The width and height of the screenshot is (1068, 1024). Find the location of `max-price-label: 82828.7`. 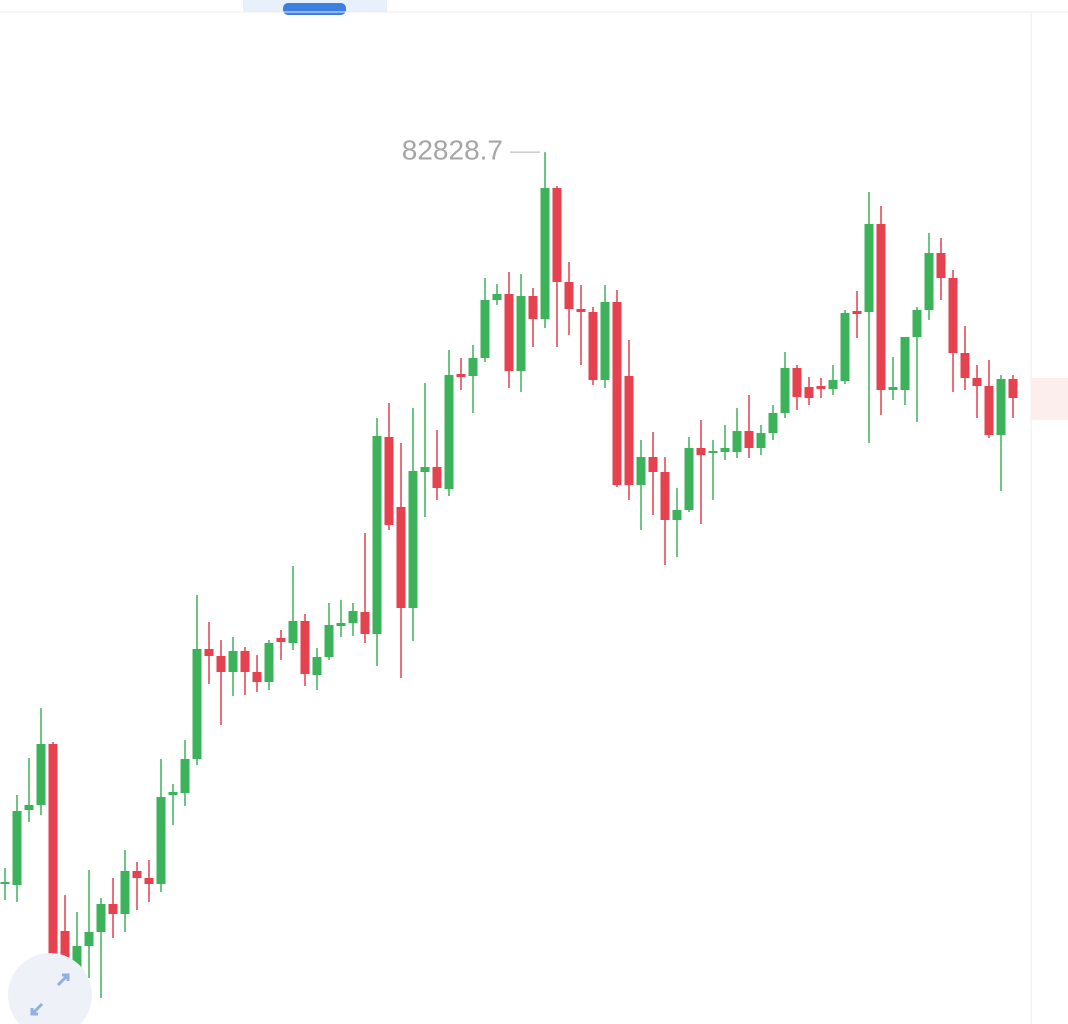

max-price-label: 82828.7 is located at coordinates (452, 150).